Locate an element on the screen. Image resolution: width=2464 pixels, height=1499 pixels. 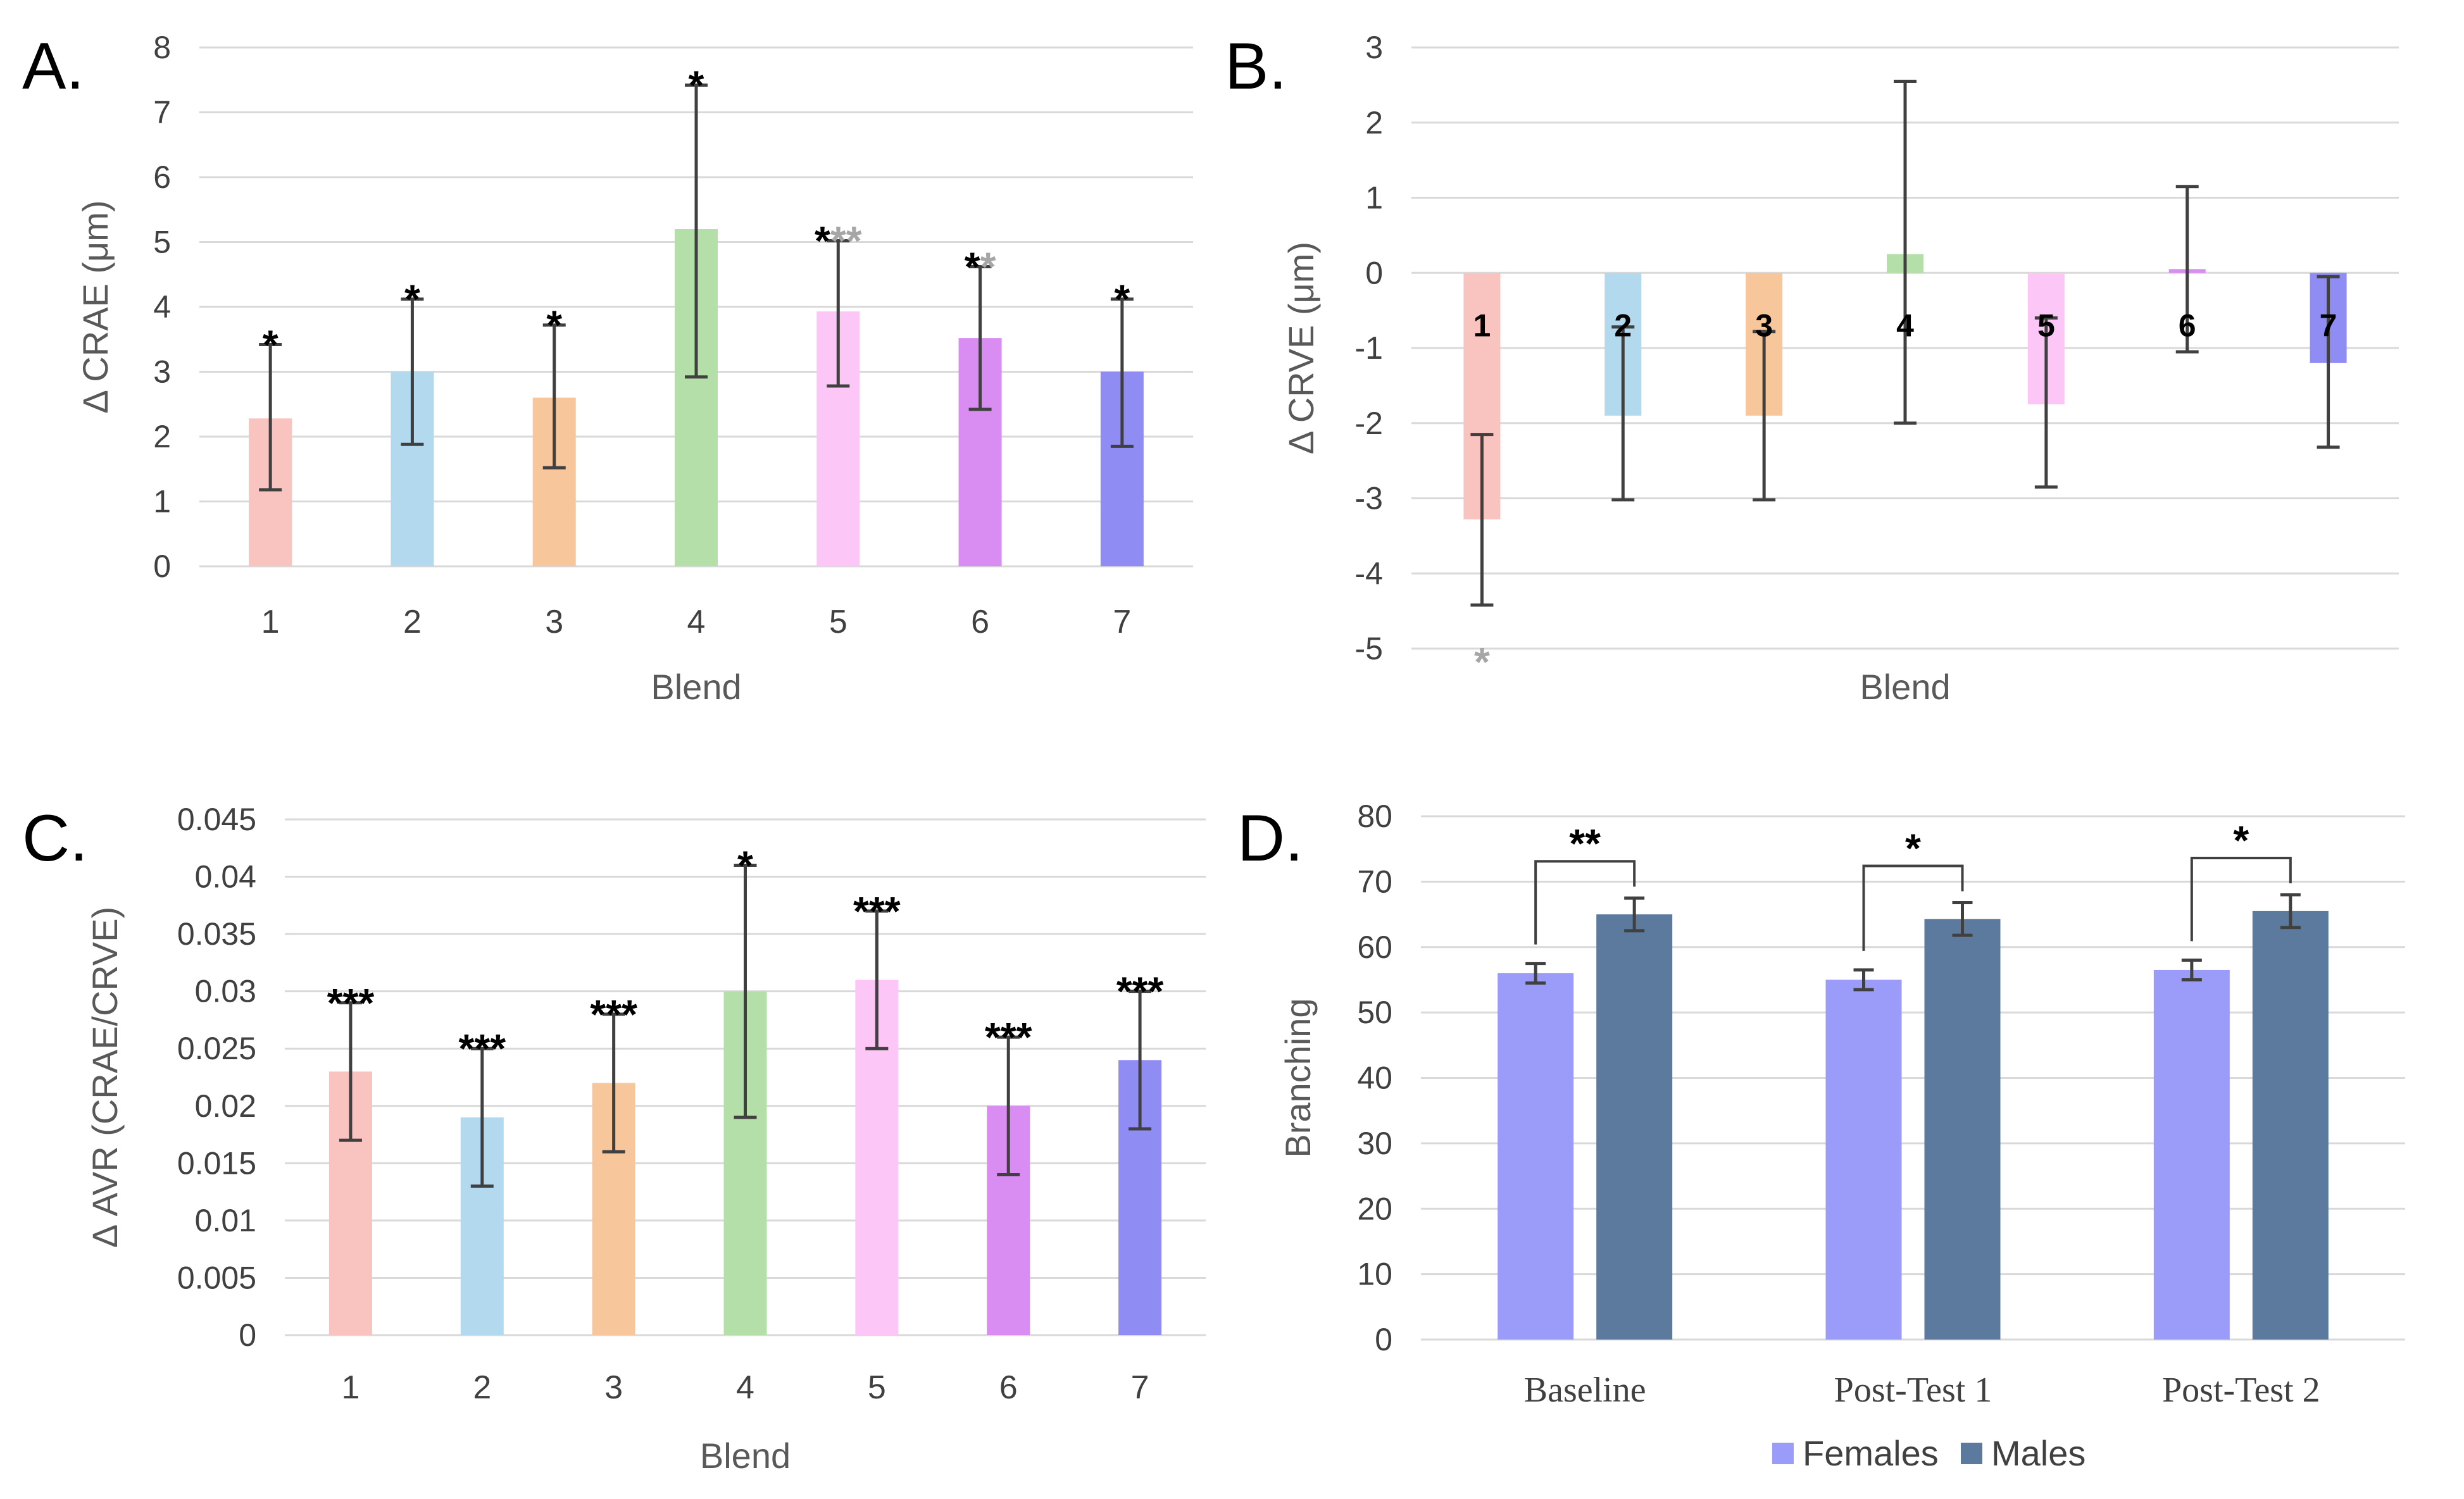
y-tick-label: -2 is located at coordinates (1369, 423).